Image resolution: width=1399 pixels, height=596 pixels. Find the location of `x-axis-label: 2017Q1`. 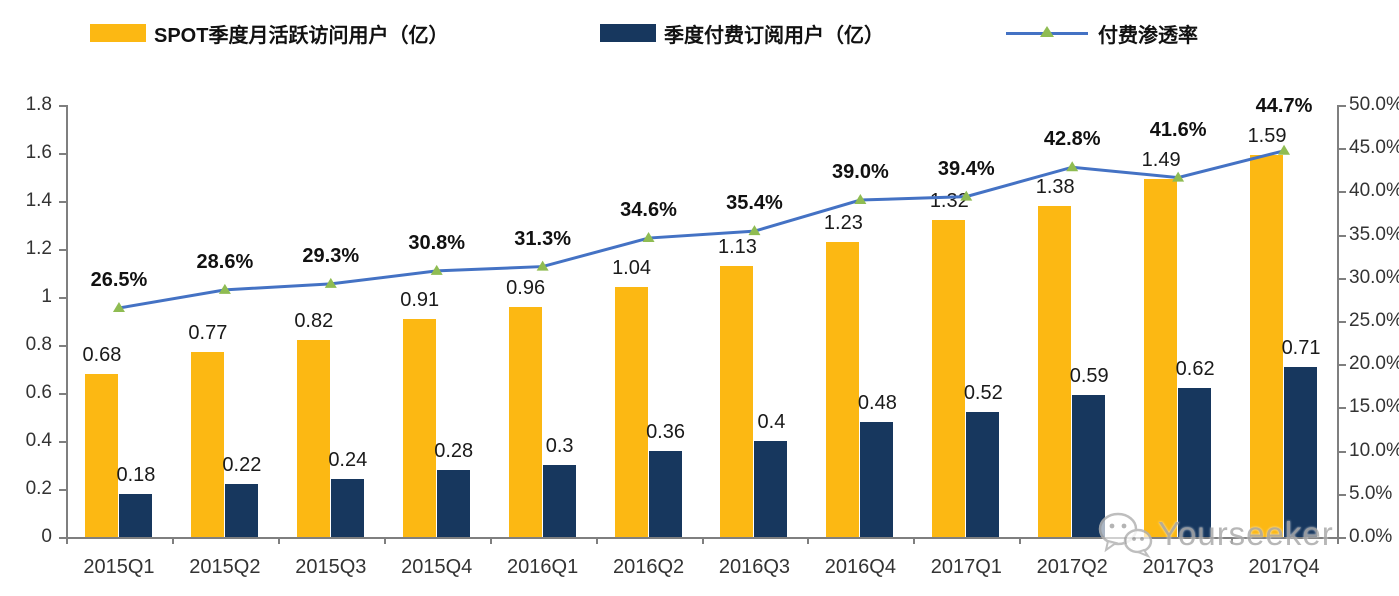

x-axis-label: 2017Q1 is located at coordinates (966, 567).